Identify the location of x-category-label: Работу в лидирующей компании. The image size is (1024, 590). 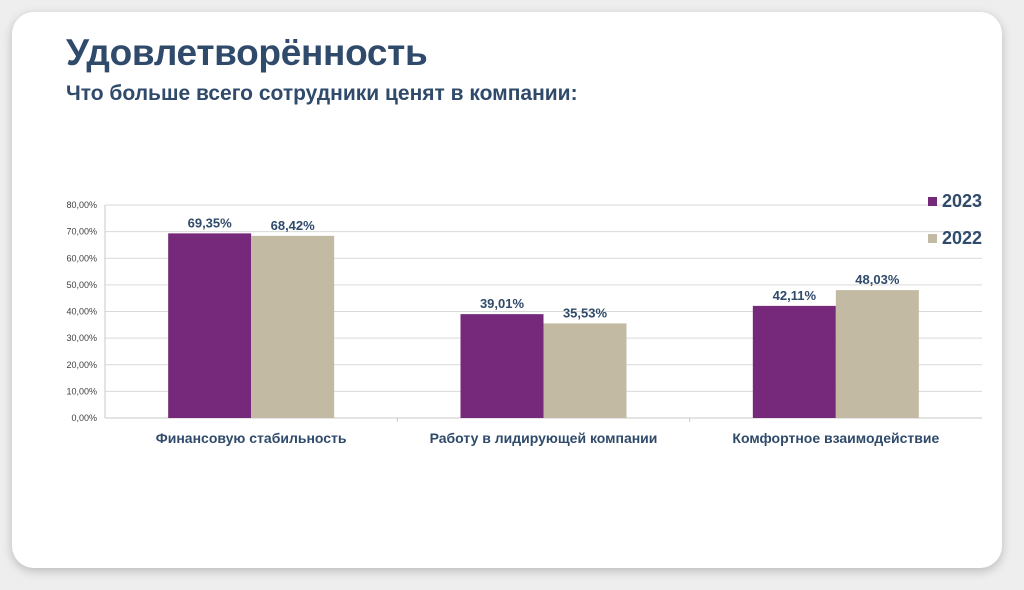
(544, 438).